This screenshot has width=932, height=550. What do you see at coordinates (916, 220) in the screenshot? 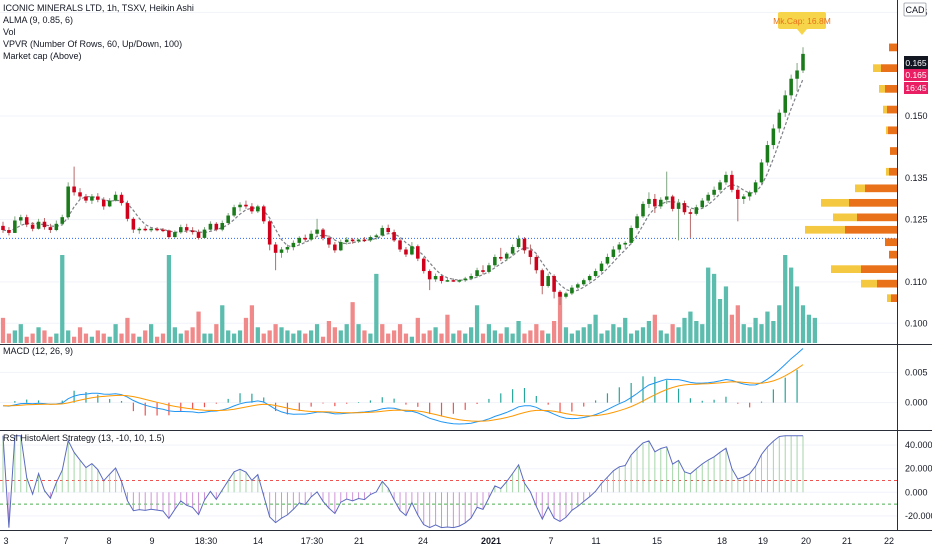
I see `price-tick-label: 0.125` at bounding box center [916, 220].